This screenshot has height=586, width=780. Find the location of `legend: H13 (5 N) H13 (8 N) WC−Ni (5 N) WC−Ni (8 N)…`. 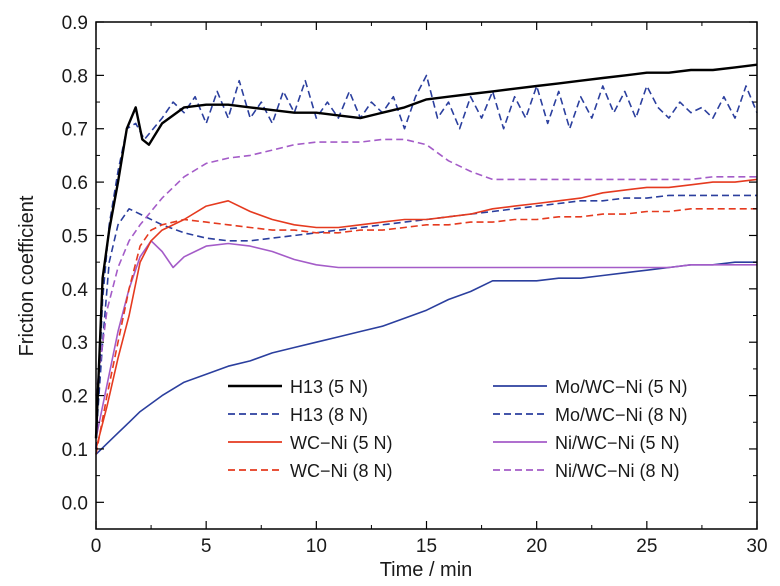

legend: H13 (5 N) H13 (8 N) WC−Ni (5 N) WC−Ni (8 N)… is located at coordinates (458, 429).